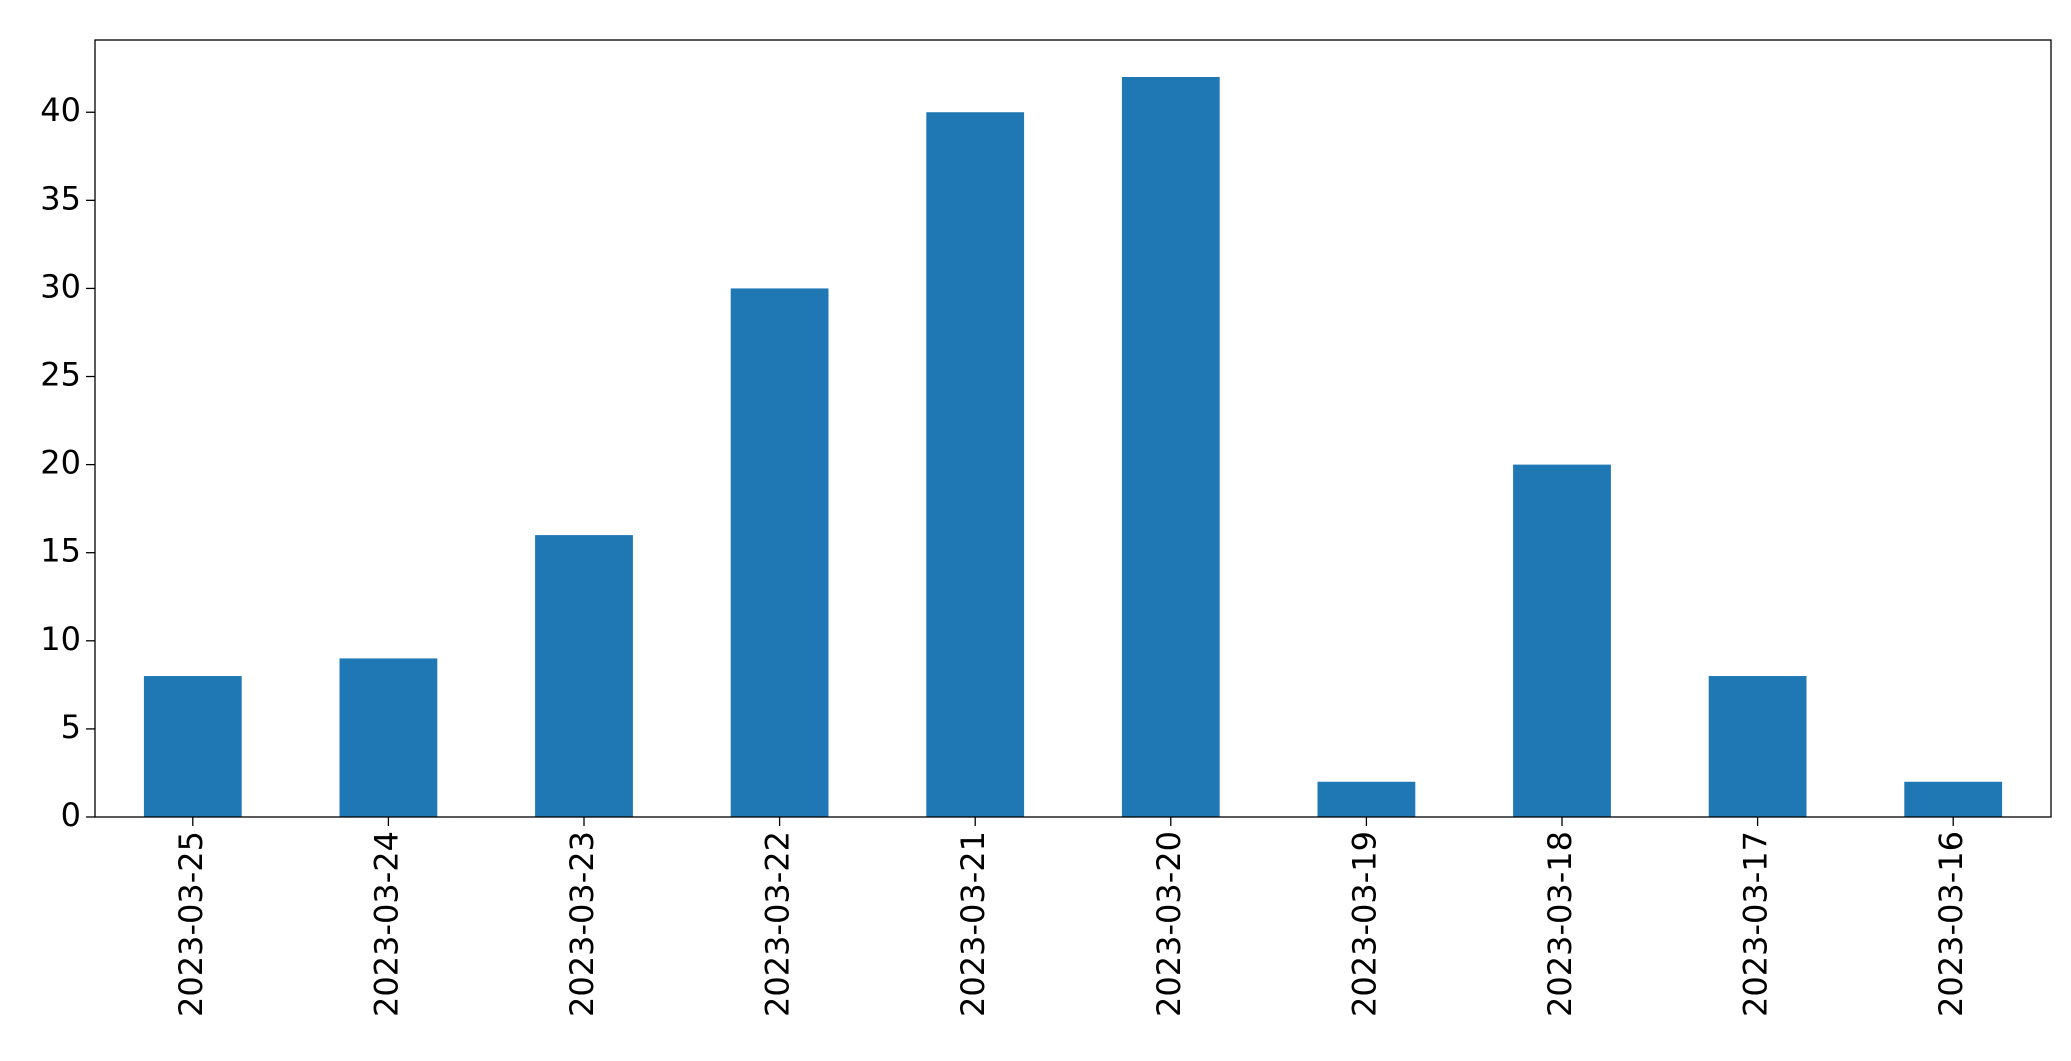 The width and height of the screenshot is (2071, 1061). What do you see at coordinates (1951, 924) in the screenshot?
I see `x-tick-label: 2023-03-16` at bounding box center [1951, 924].